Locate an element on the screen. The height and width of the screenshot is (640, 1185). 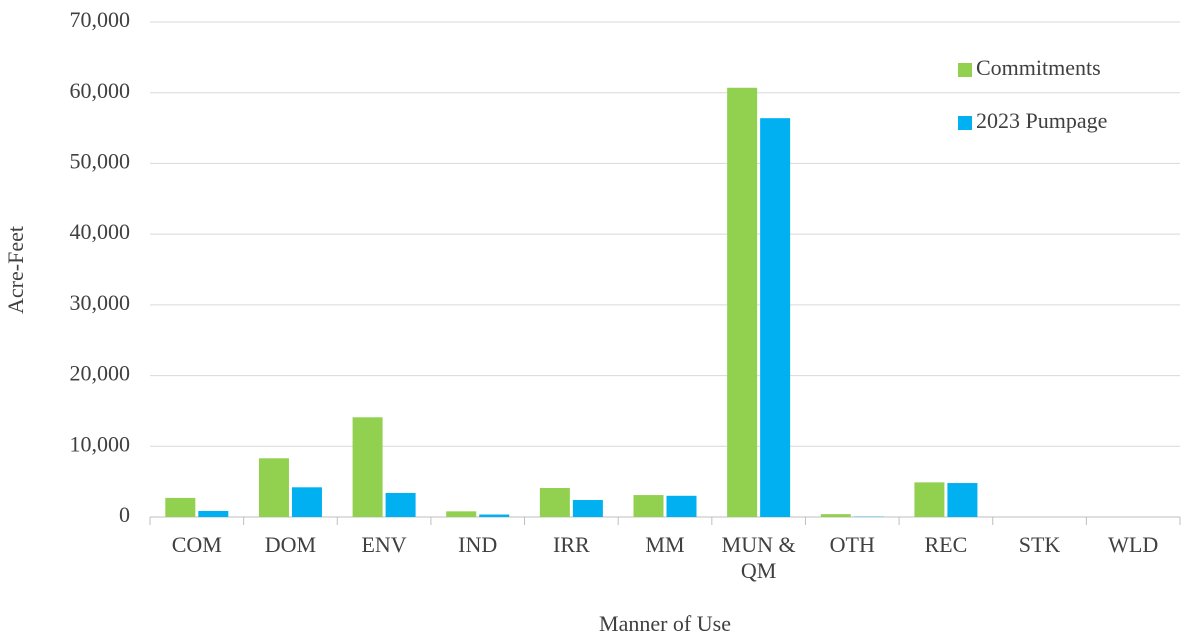
x-tick-label: WLD is located at coordinates (1133, 544).